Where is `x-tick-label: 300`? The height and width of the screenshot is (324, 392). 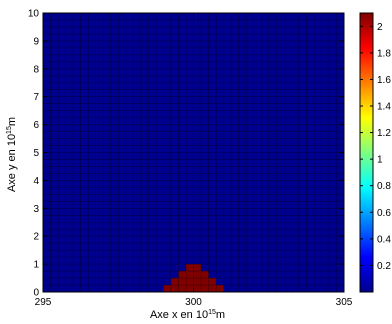
x-tick-label: 300 is located at coordinates (193, 302).